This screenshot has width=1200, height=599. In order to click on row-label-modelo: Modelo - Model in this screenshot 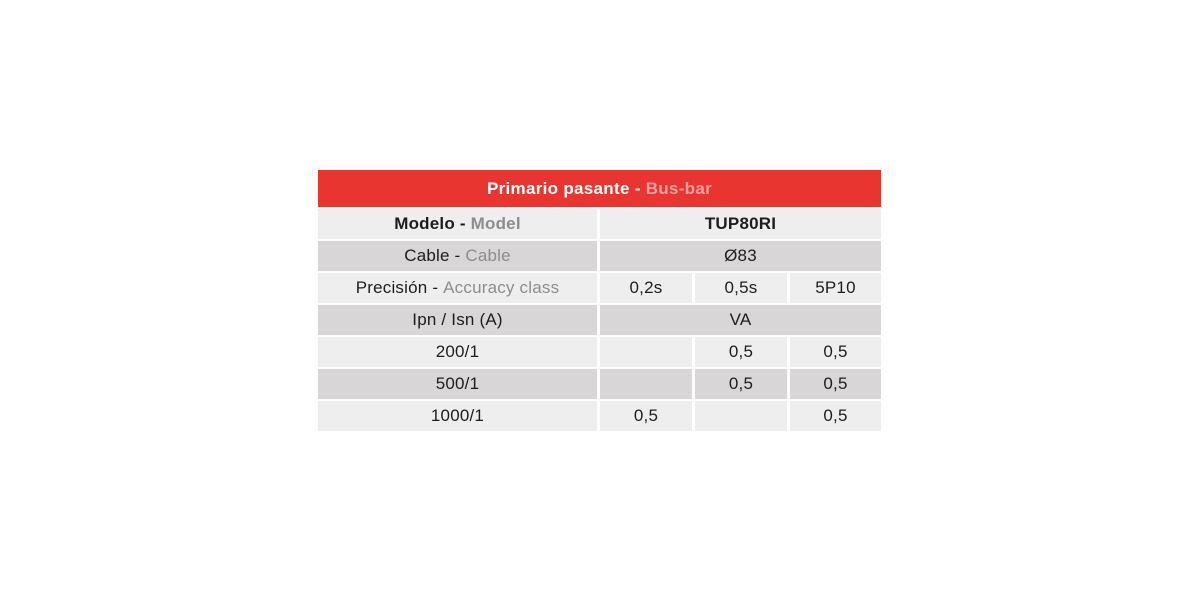, I will do `click(457, 224)`.